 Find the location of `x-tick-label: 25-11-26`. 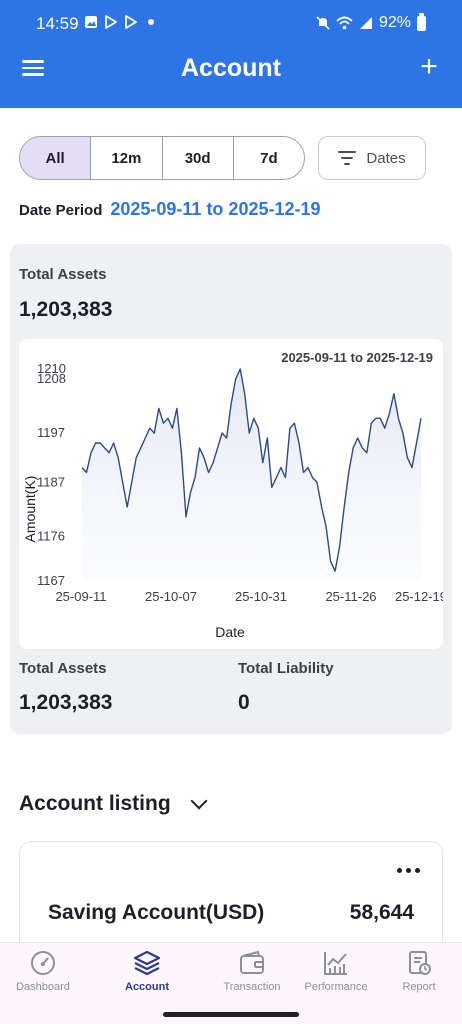

x-tick-label: 25-11-26 is located at coordinates (350, 596).